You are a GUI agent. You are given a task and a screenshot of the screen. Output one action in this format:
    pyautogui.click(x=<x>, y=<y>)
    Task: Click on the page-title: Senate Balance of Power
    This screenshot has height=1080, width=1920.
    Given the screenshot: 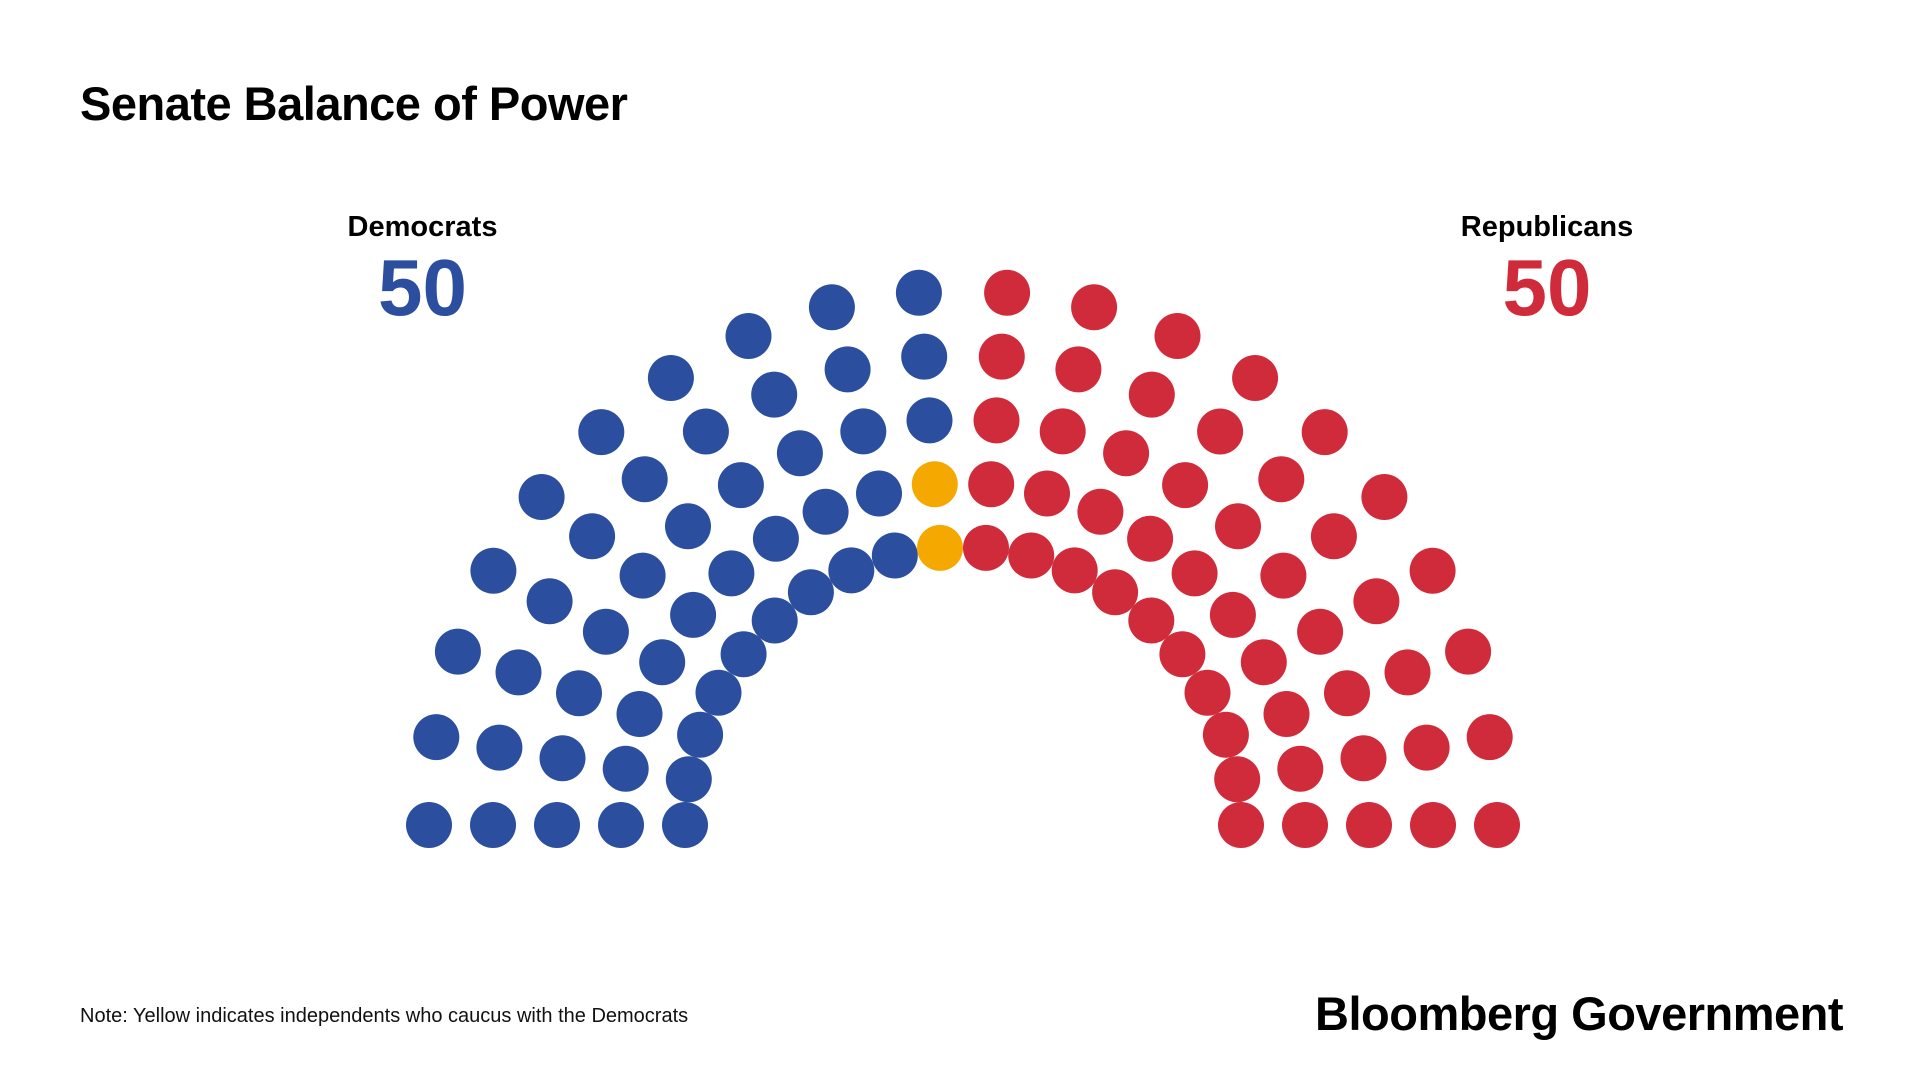 What is the action you would take?
    pyautogui.click(x=354, y=103)
    